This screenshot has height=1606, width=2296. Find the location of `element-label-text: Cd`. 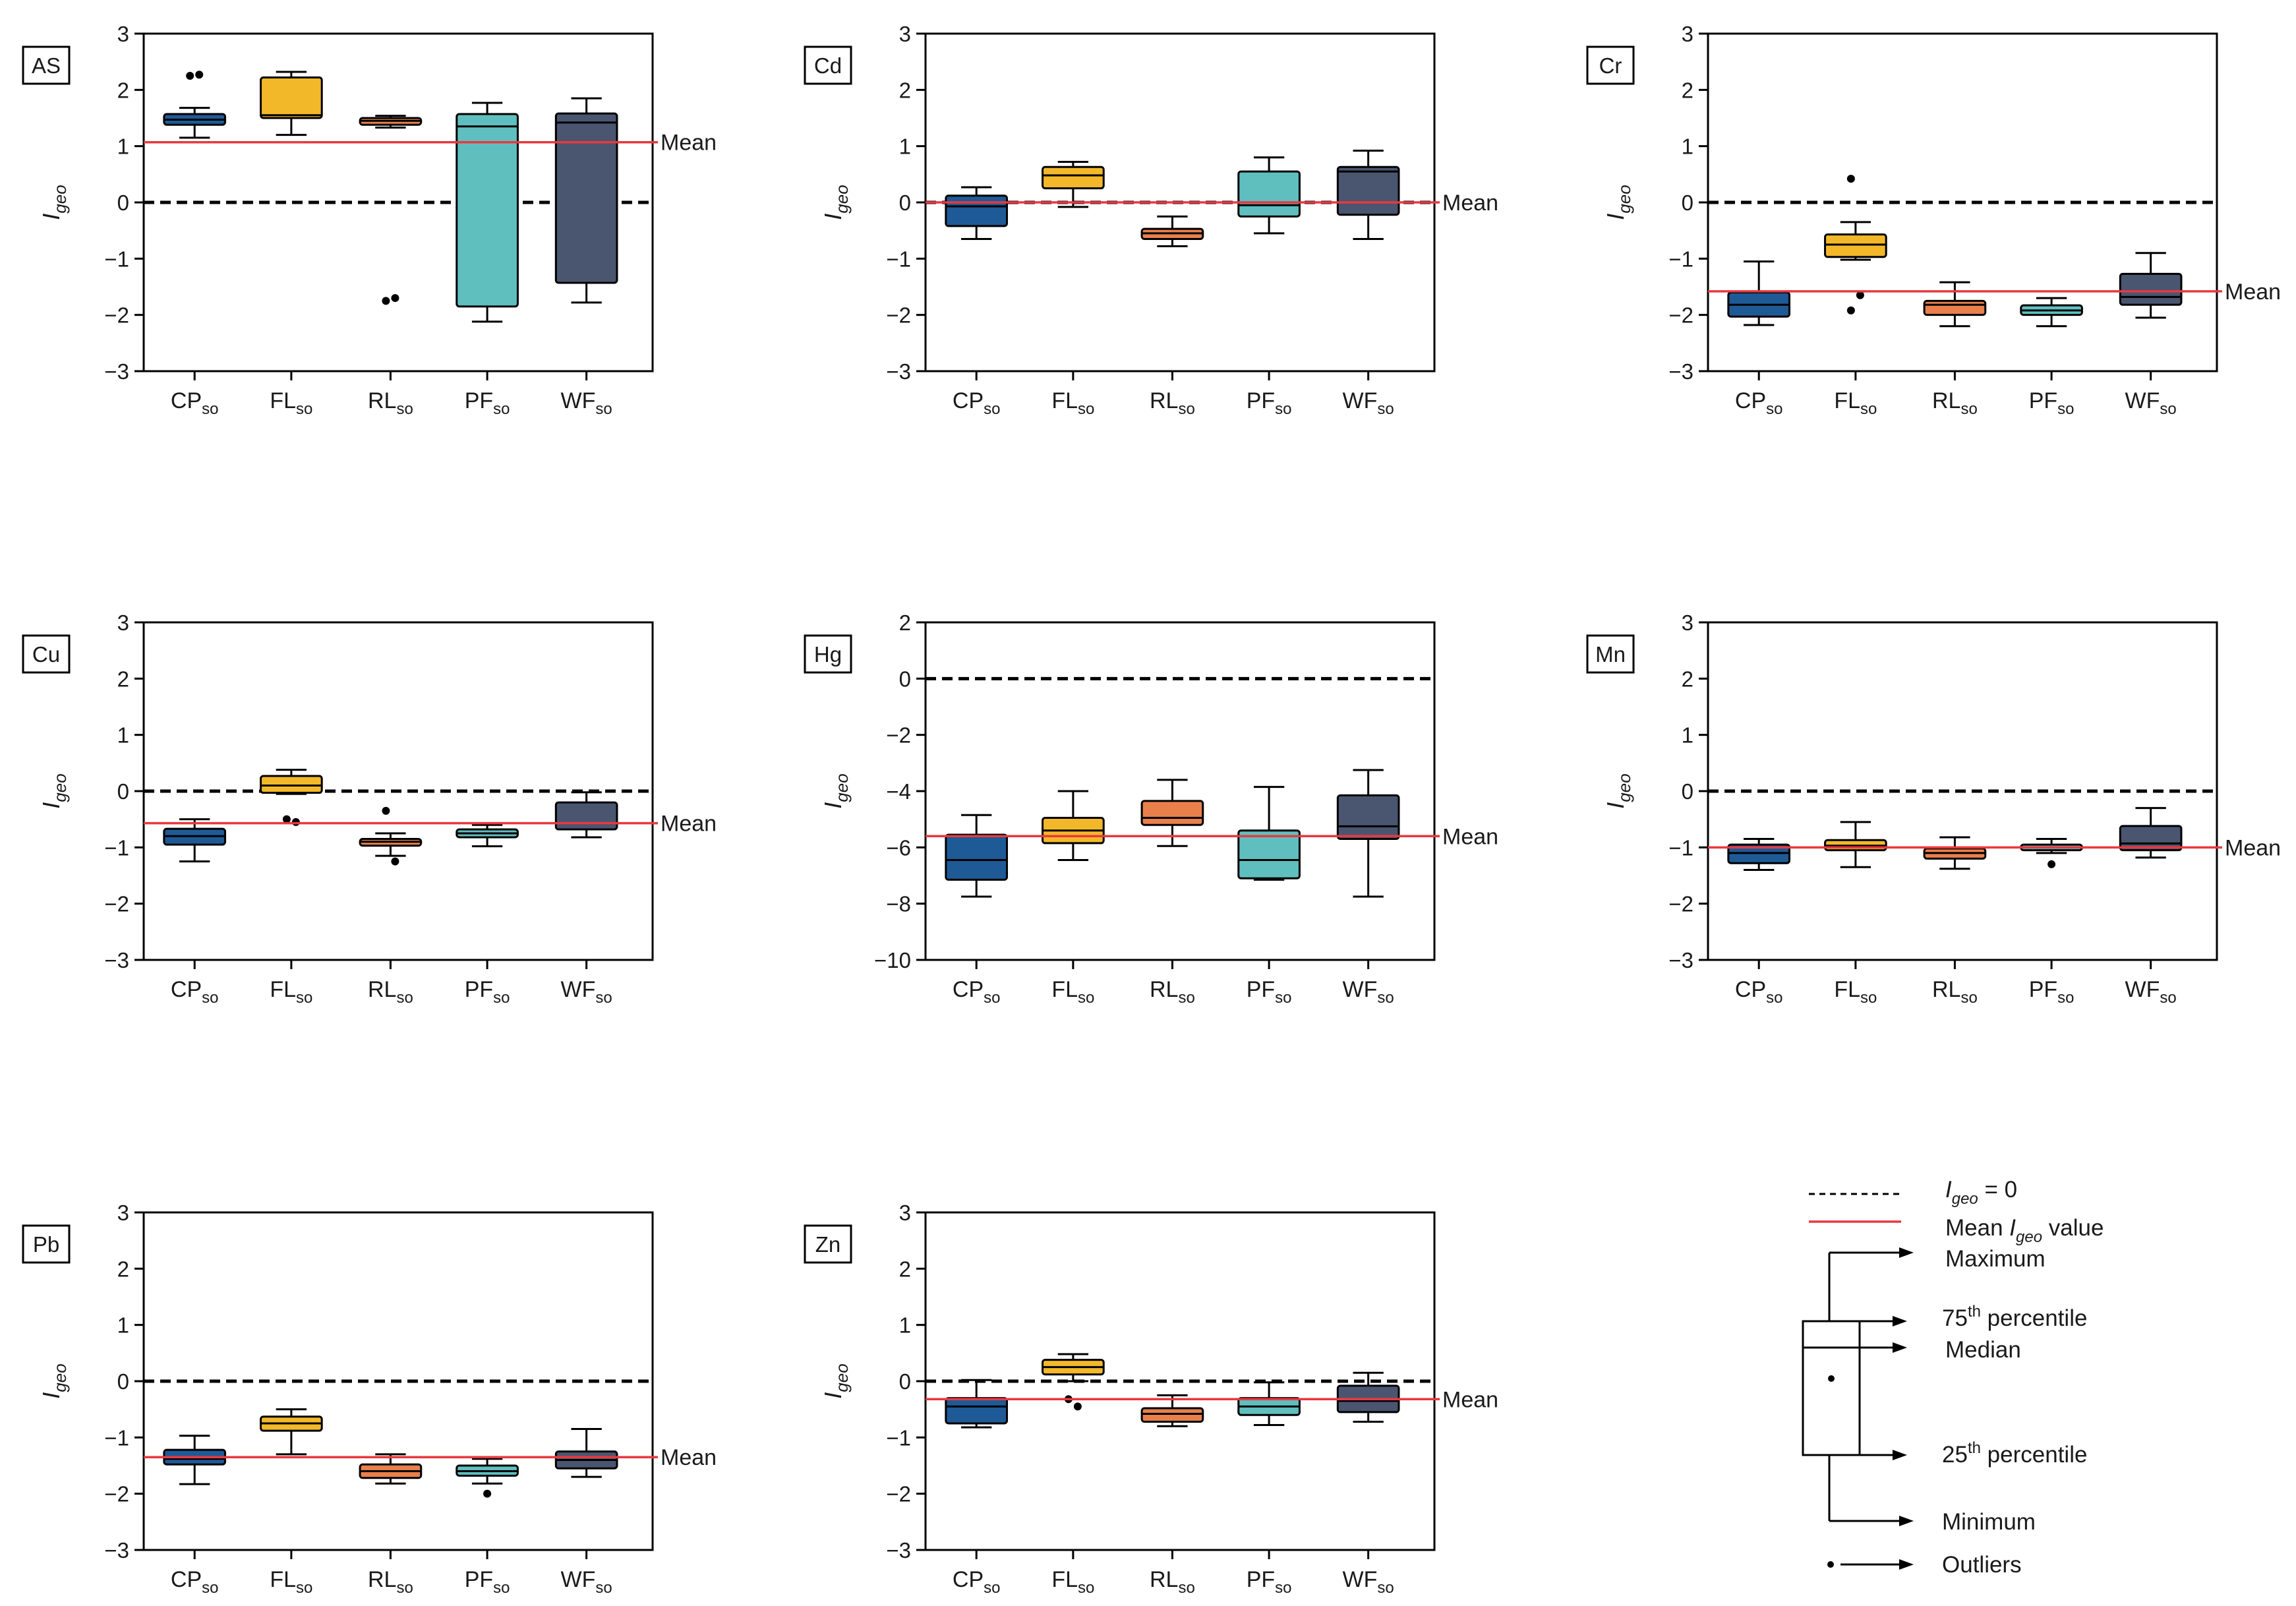

element-label-text: Cd is located at coordinates (828, 66).